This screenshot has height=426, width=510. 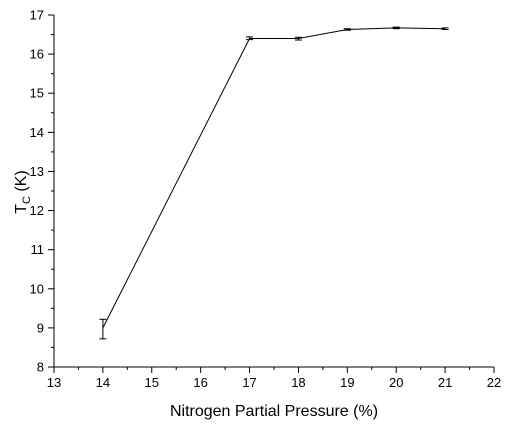 I want to click on y-tick-label-12: 12, so click(x=37, y=210).